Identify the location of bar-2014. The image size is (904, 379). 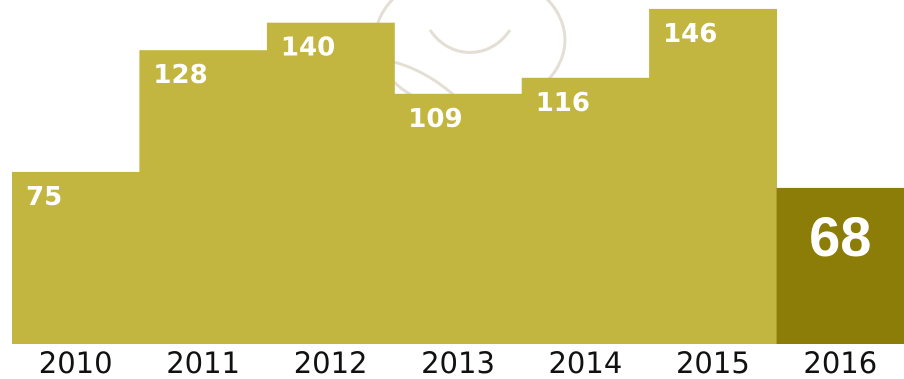
(585, 211).